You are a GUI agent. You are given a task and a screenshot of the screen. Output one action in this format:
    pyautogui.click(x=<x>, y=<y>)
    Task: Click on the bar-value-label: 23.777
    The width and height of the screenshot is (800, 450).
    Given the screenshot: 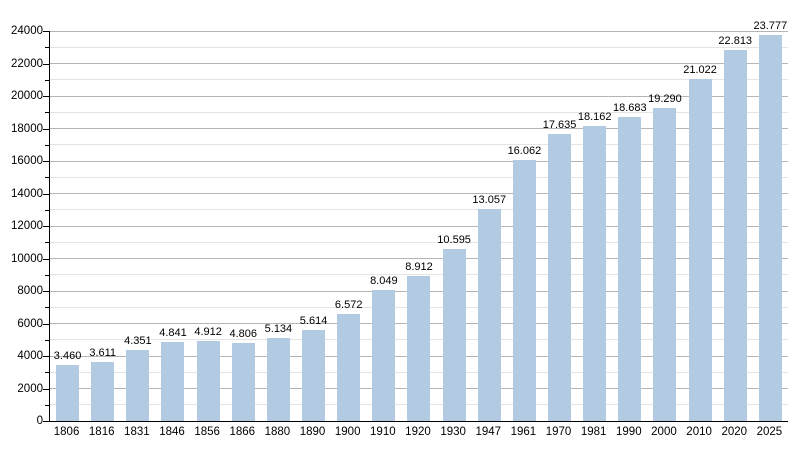 What is the action you would take?
    pyautogui.click(x=770, y=25)
    